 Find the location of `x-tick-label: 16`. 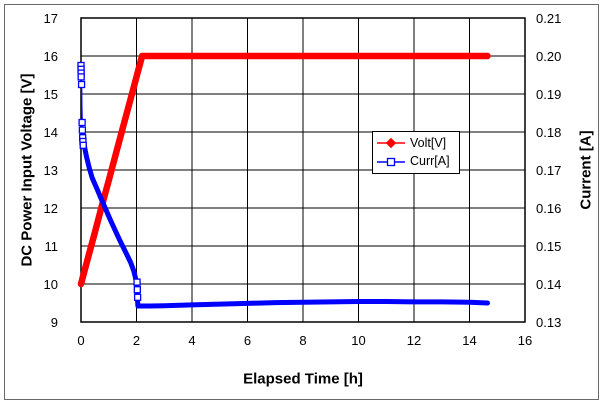

x-tick-label: 16 is located at coordinates (525, 340).